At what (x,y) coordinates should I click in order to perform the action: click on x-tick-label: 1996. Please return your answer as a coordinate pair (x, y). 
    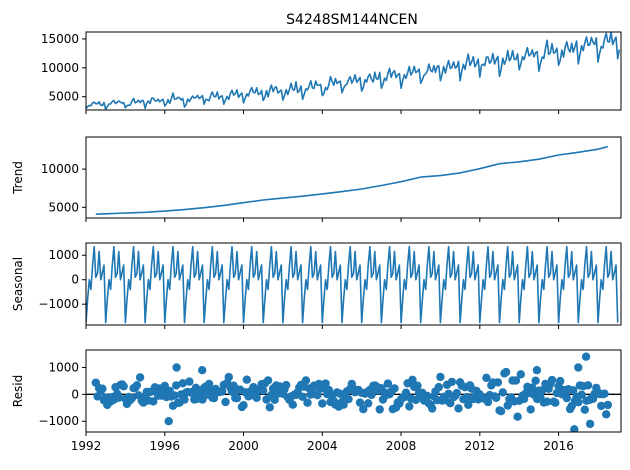
    Looking at the image, I should click on (164, 446).